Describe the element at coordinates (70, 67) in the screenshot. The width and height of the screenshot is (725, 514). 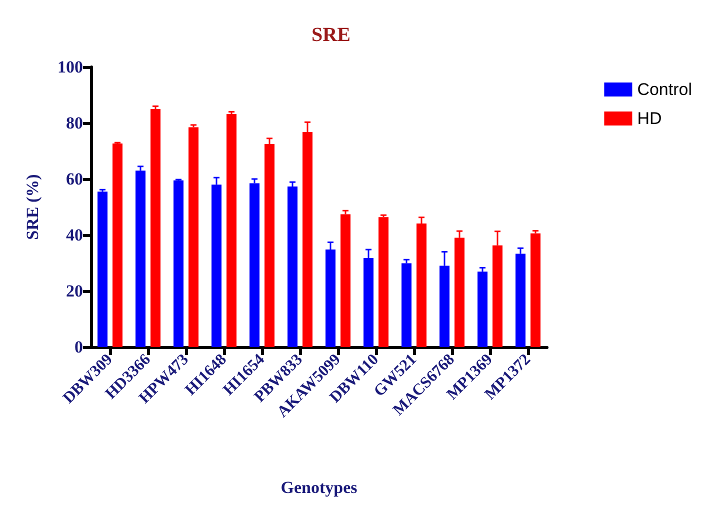
I see `y-tick-label: 100` at that location.